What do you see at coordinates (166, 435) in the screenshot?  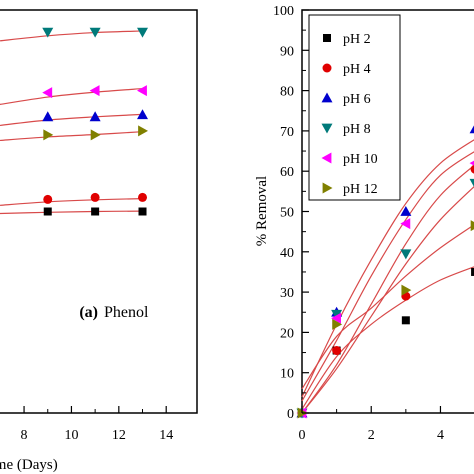 I see `x-tick-label-a-14: 14` at bounding box center [166, 435].